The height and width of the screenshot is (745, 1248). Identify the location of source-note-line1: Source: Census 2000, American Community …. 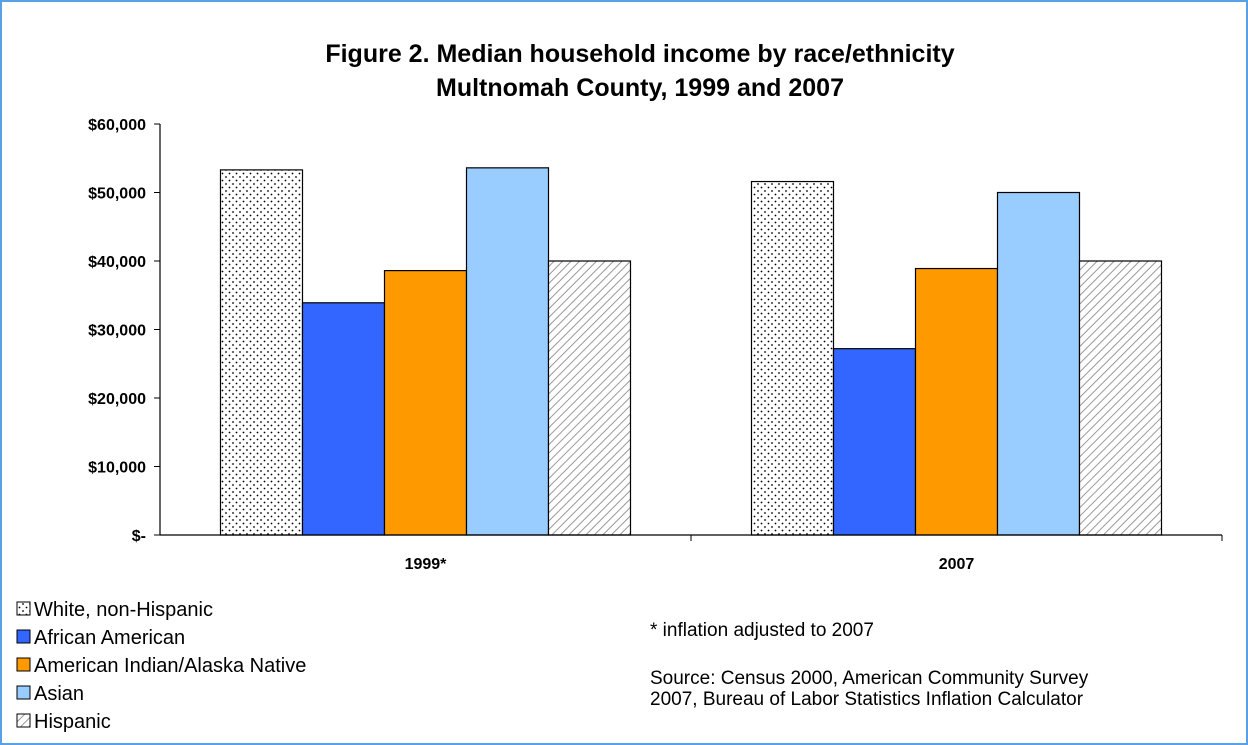
(869, 678).